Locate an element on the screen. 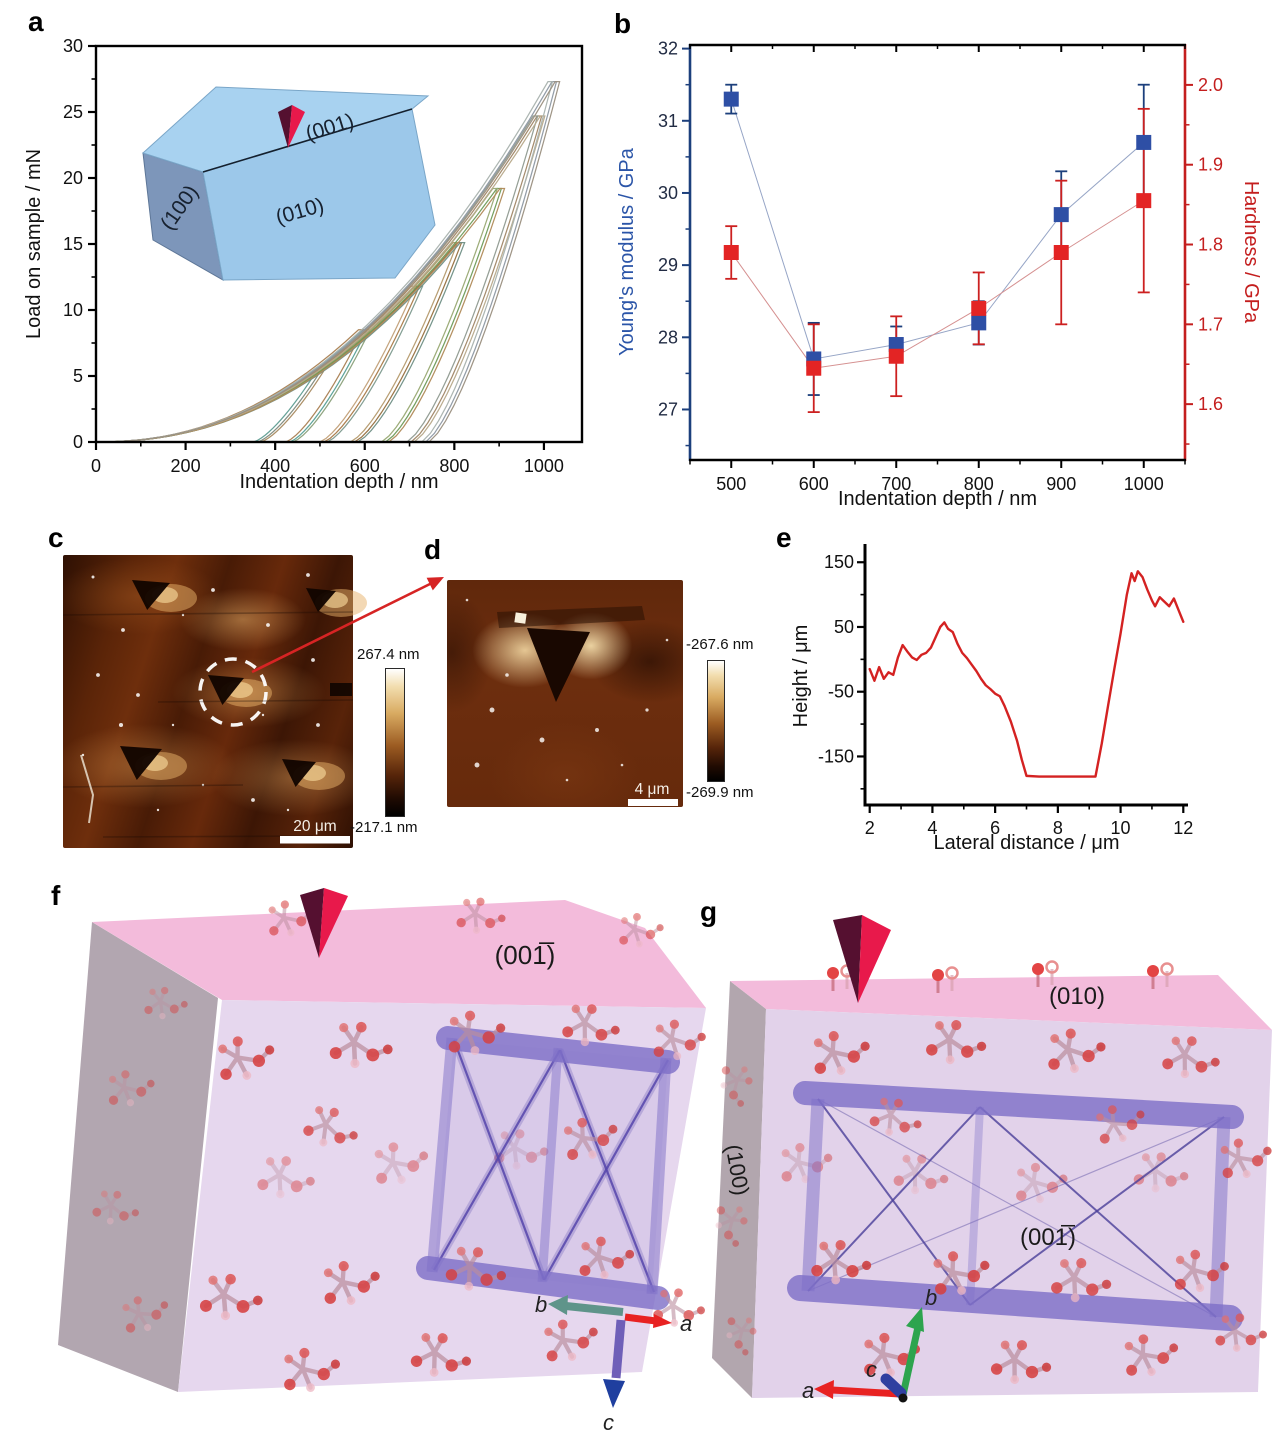 The width and height of the screenshot is (1280, 1436). svg-text: 1000 is located at coordinates (1144, 484).